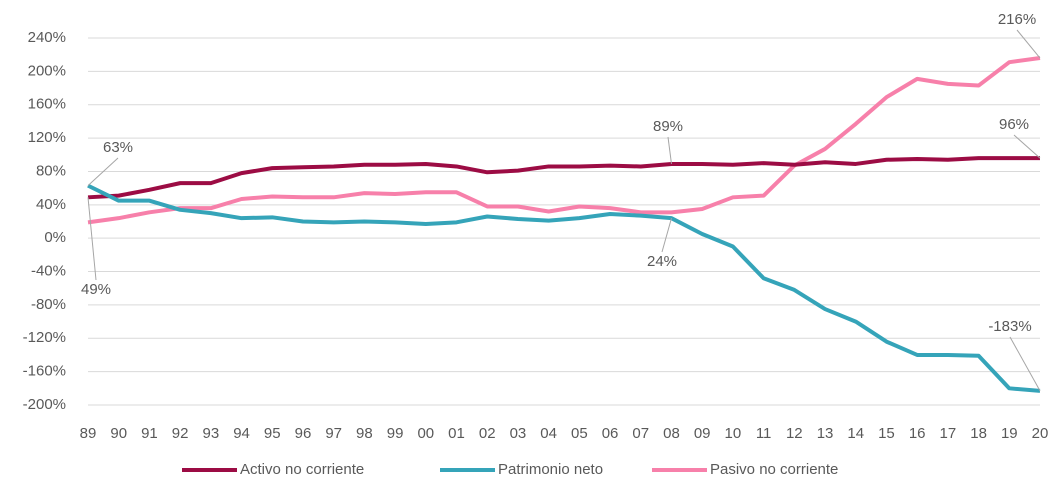 The height and width of the screenshot is (480, 1056). What do you see at coordinates (51, 204) in the screenshot?
I see `y-tick-label: 40%` at bounding box center [51, 204].